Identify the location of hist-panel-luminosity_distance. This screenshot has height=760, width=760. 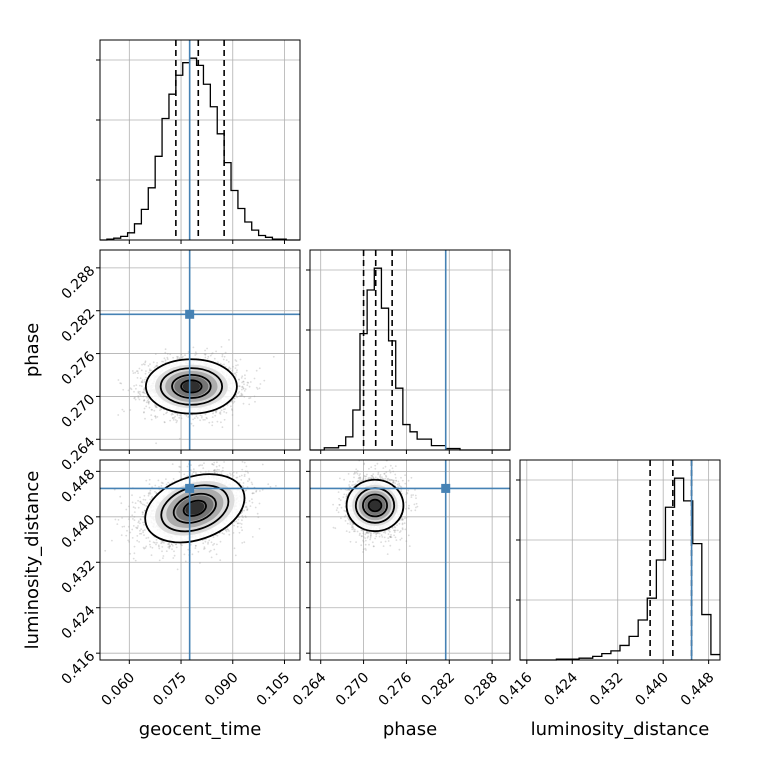
(618, 561).